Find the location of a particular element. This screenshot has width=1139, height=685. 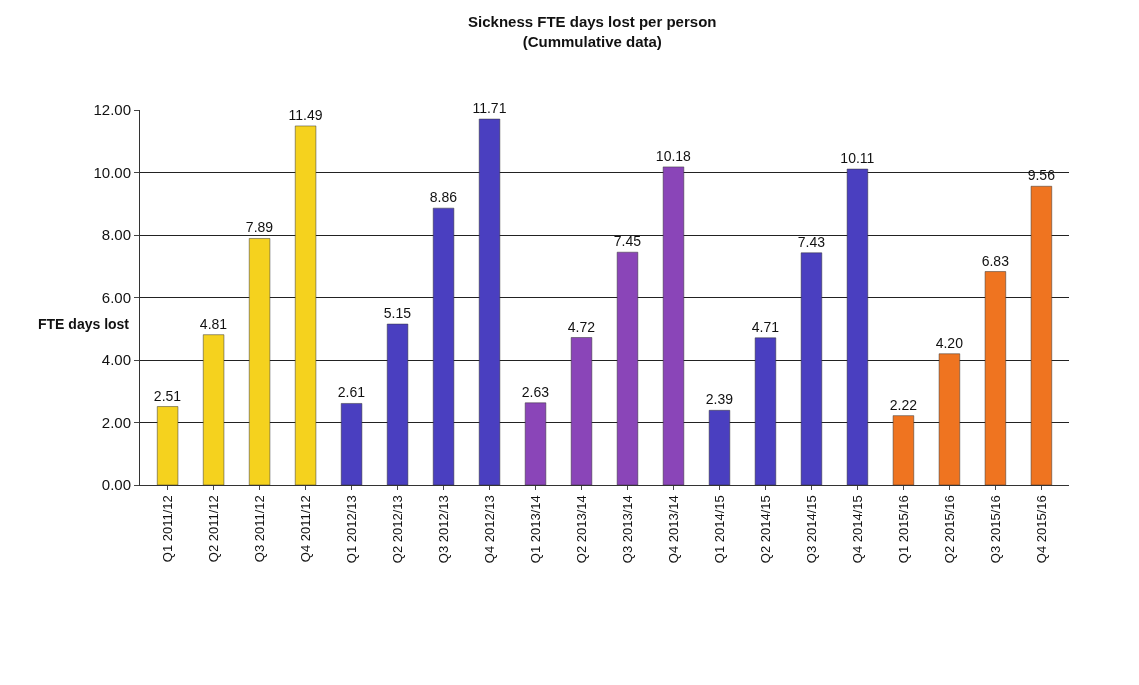

x-tick-label: Q2 2015/16 is located at coordinates (949, 529).